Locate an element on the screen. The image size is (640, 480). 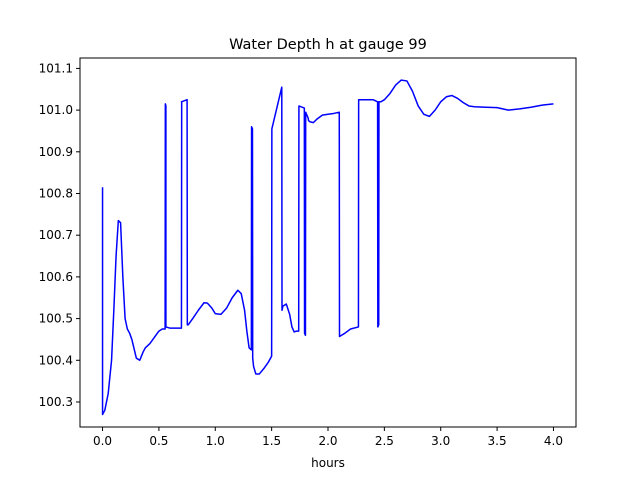
x-tick-label: 0.5 is located at coordinates (158, 441).